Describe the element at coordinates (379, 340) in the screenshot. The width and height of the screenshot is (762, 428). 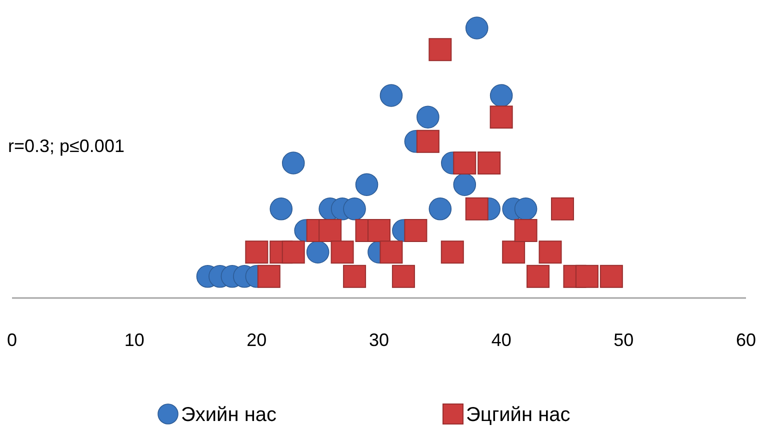
I see `x-tick-label: 30` at that location.